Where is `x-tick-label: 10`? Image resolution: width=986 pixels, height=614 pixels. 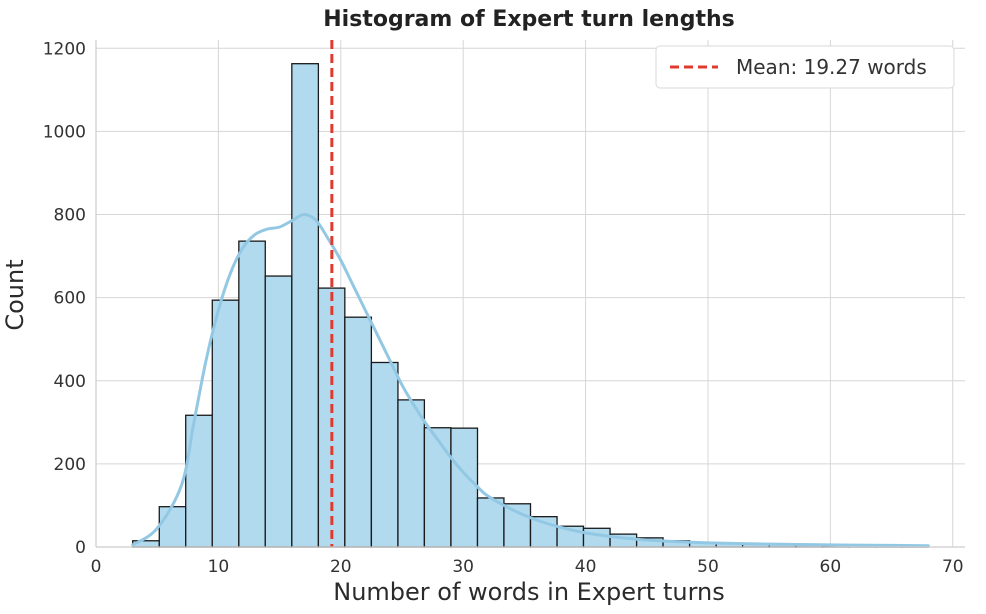 x-tick-label: 10 is located at coordinates (219, 567).